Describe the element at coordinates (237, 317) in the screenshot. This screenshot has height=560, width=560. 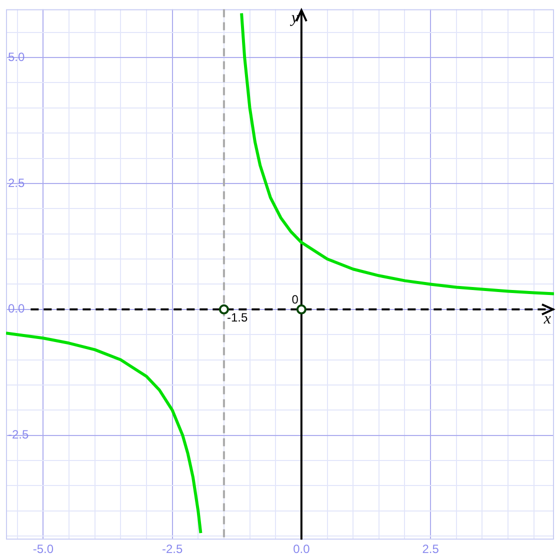
I see `annotation: -1.5` at that location.